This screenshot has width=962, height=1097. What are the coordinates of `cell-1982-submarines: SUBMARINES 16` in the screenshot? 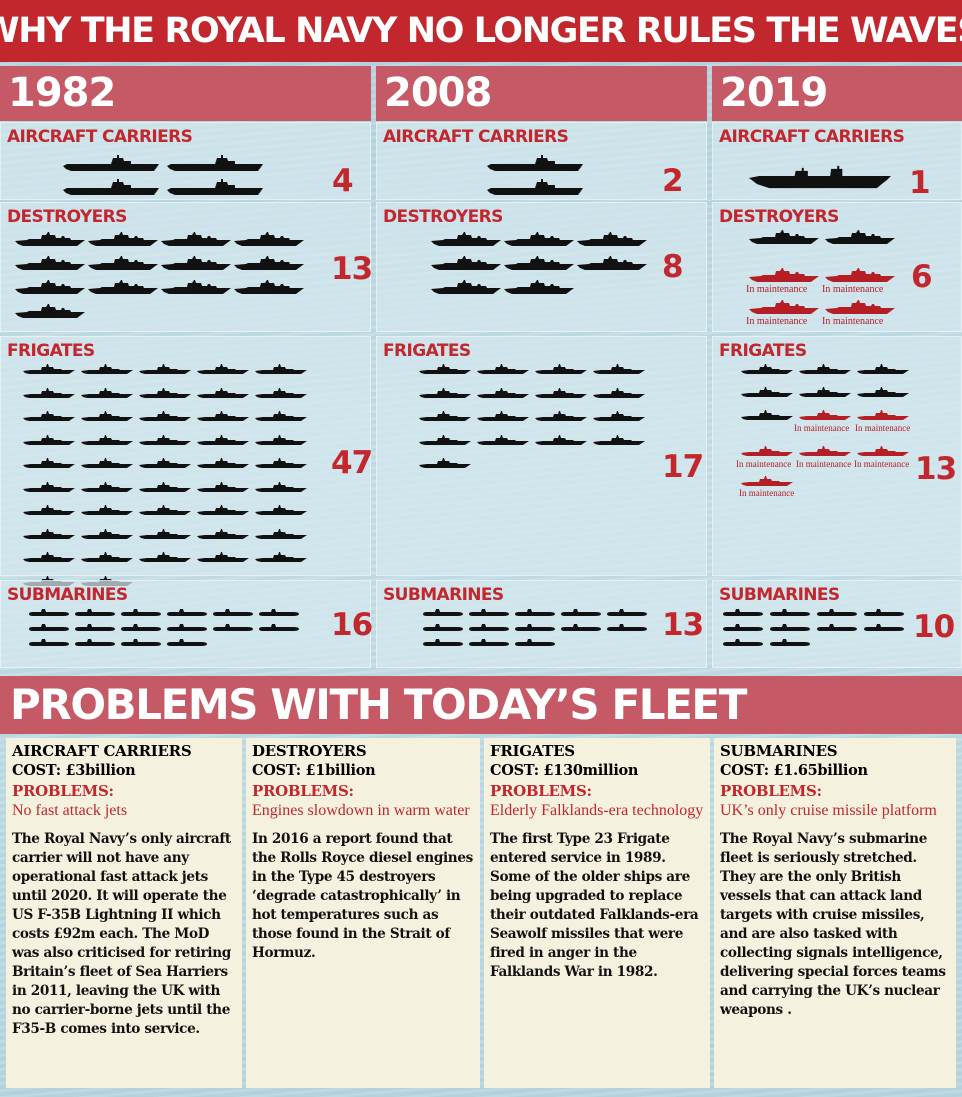 It's located at (186, 624).